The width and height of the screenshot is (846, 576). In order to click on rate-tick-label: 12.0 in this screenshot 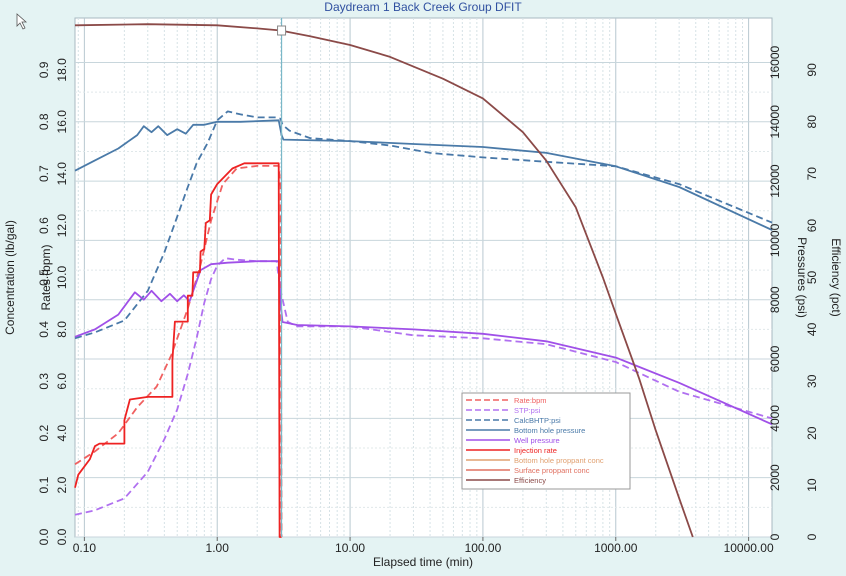, I will do `click(62, 226)`.